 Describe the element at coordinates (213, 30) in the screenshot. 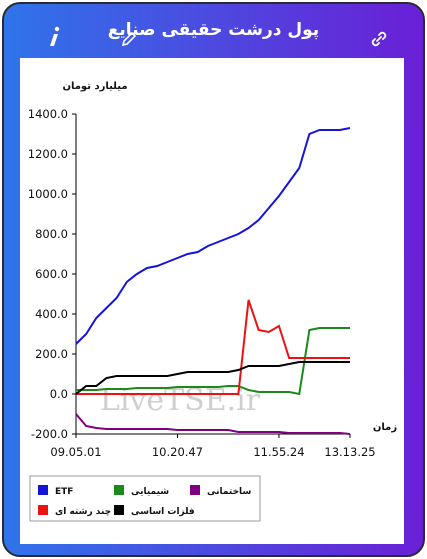

I see `title: پول درشت حقیقی صنایع` at that location.